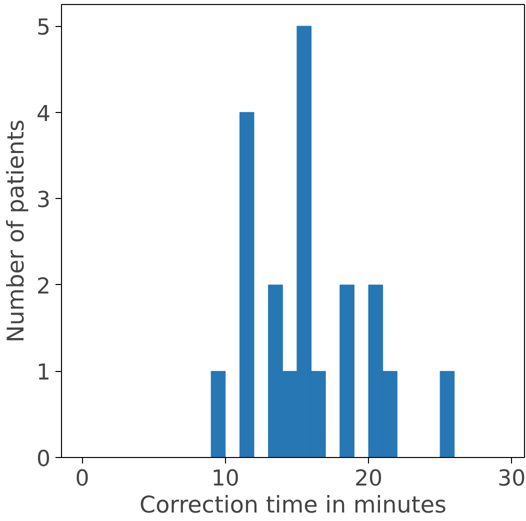  What do you see at coordinates (293, 505) in the screenshot?
I see `x-axis-title: Correction time in minutes` at bounding box center [293, 505].